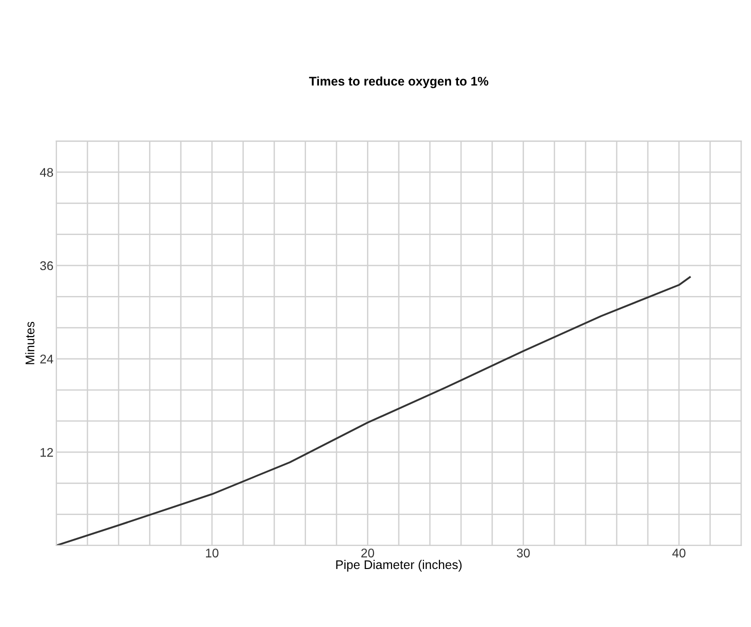  I want to click on y-tick-label: 24, so click(47, 359).